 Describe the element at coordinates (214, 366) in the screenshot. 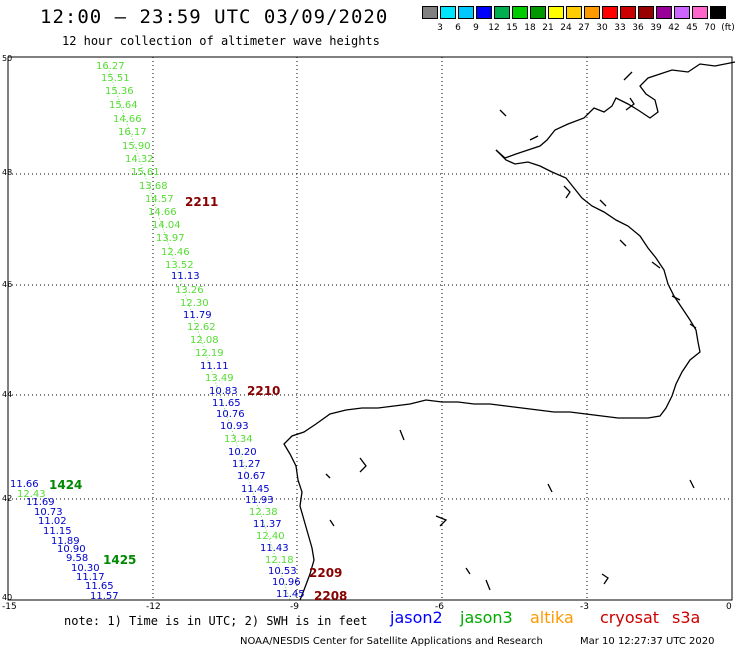

I see `wave-height-value: 11.11` at that location.